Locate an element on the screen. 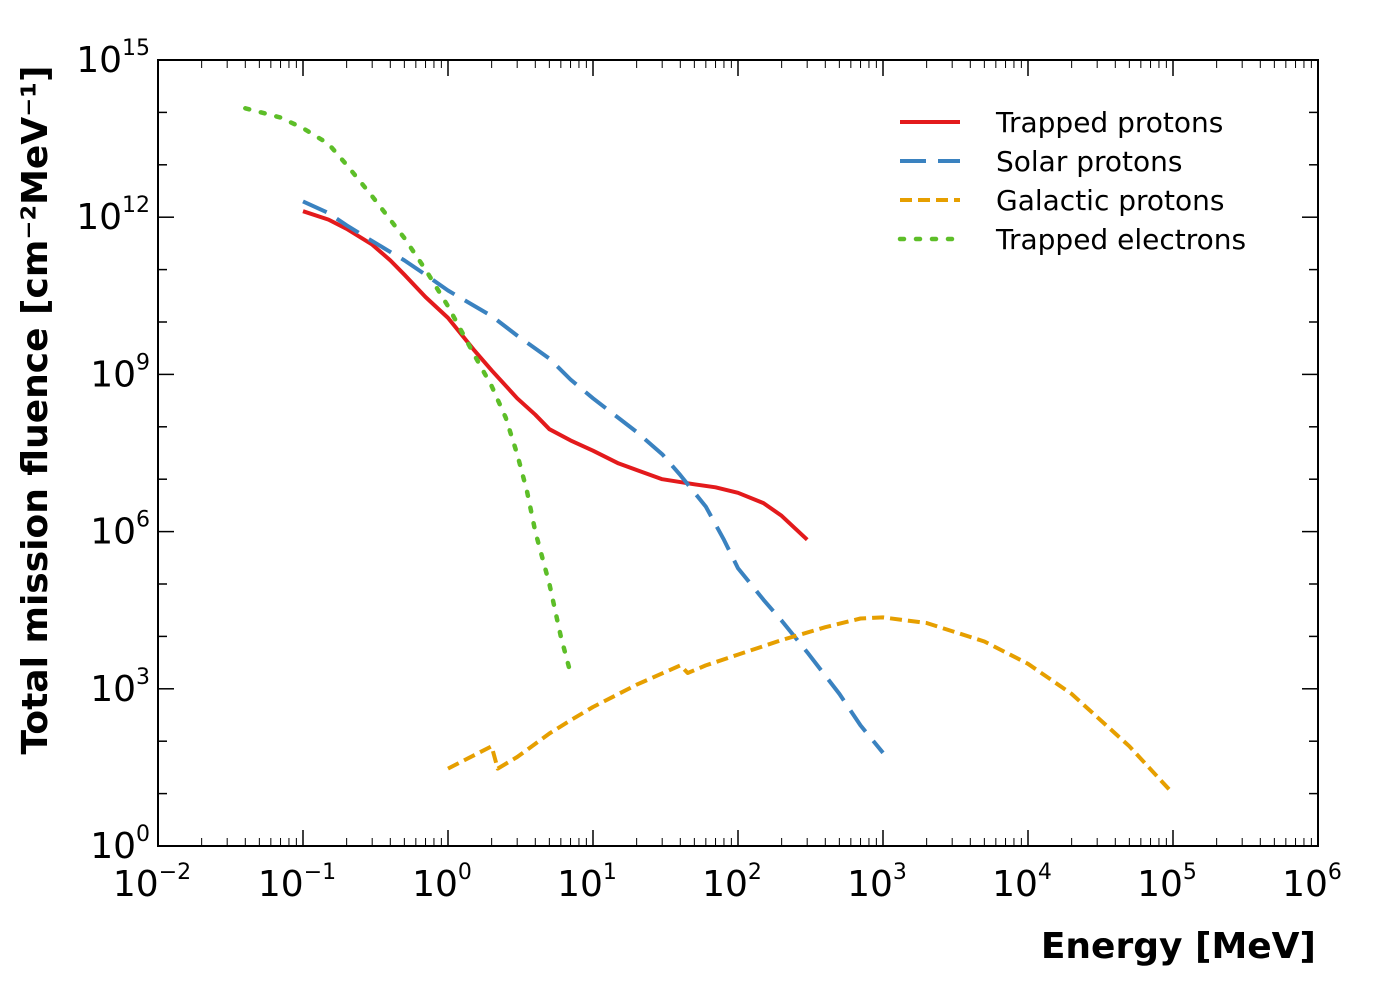 The width and height of the screenshot is (1377, 984). legend-label: Trapped protons is located at coordinates (1109, 122).